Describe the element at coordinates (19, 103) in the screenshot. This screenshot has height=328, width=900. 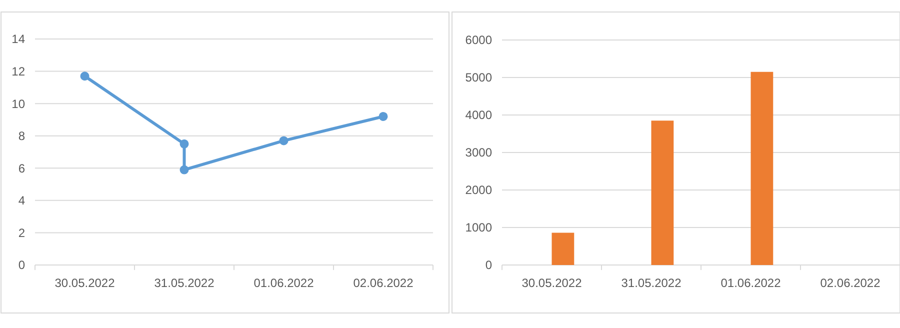
I see `y-tick-label: 10` at that location.